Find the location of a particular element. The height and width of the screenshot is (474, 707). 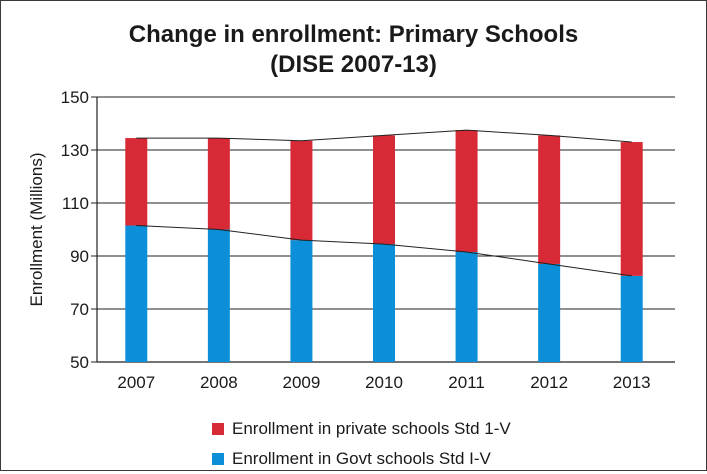

chart-subtitle: (DISE 2007-13) is located at coordinates (353, 64).